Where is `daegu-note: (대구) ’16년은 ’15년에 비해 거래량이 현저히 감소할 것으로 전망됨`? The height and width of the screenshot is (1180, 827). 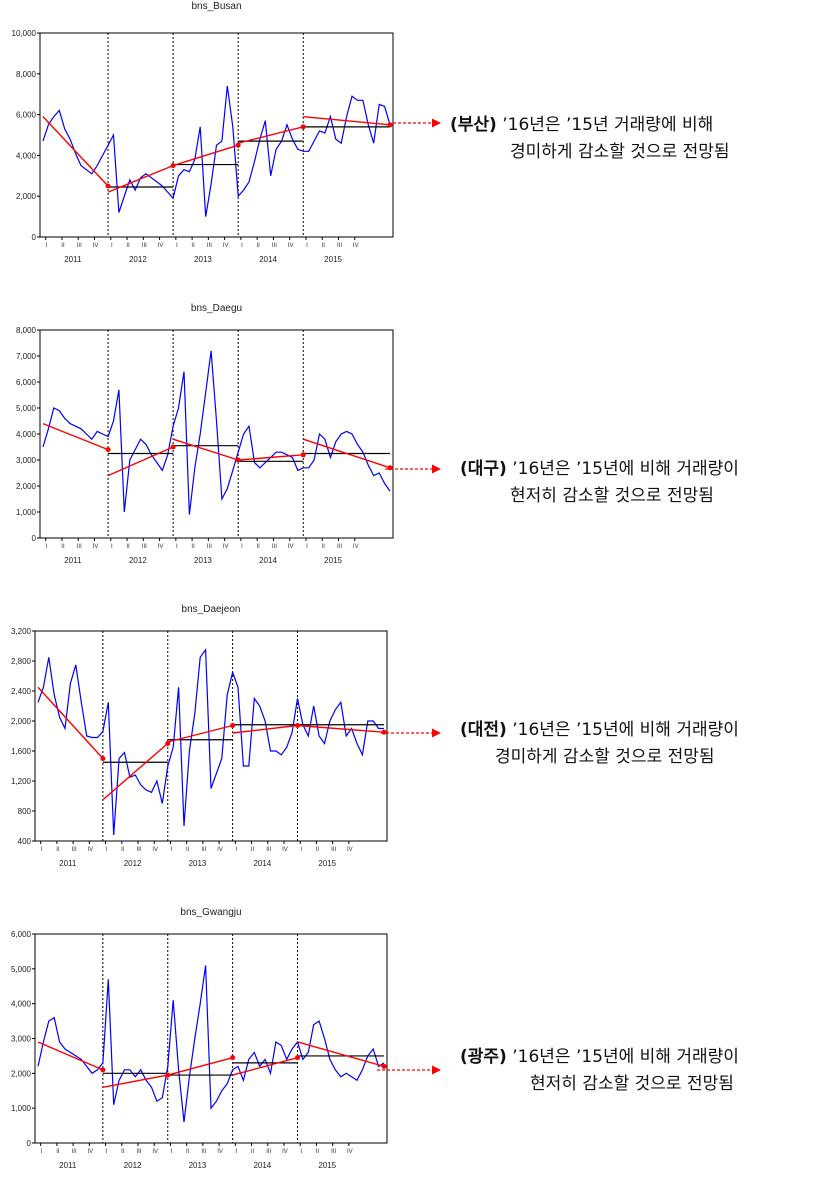
daegu-note: (대구) ’16년은 ’15년에 비해 거래량이 현저히 감소할 것으로 전망됨 is located at coordinates (599, 483).